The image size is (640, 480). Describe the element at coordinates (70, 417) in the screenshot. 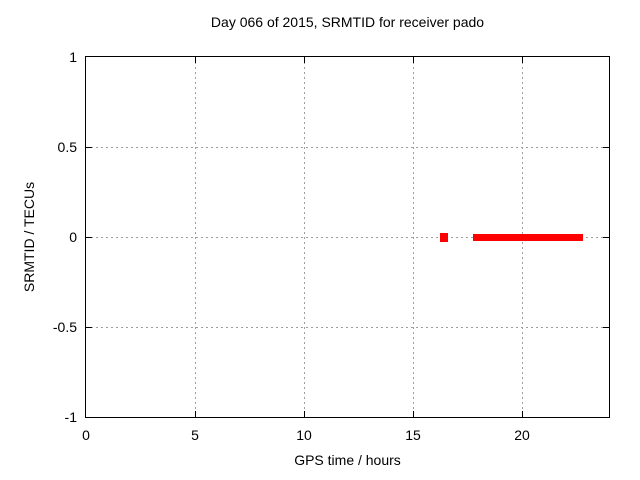

I see `y-tick-label: -1` at that location.